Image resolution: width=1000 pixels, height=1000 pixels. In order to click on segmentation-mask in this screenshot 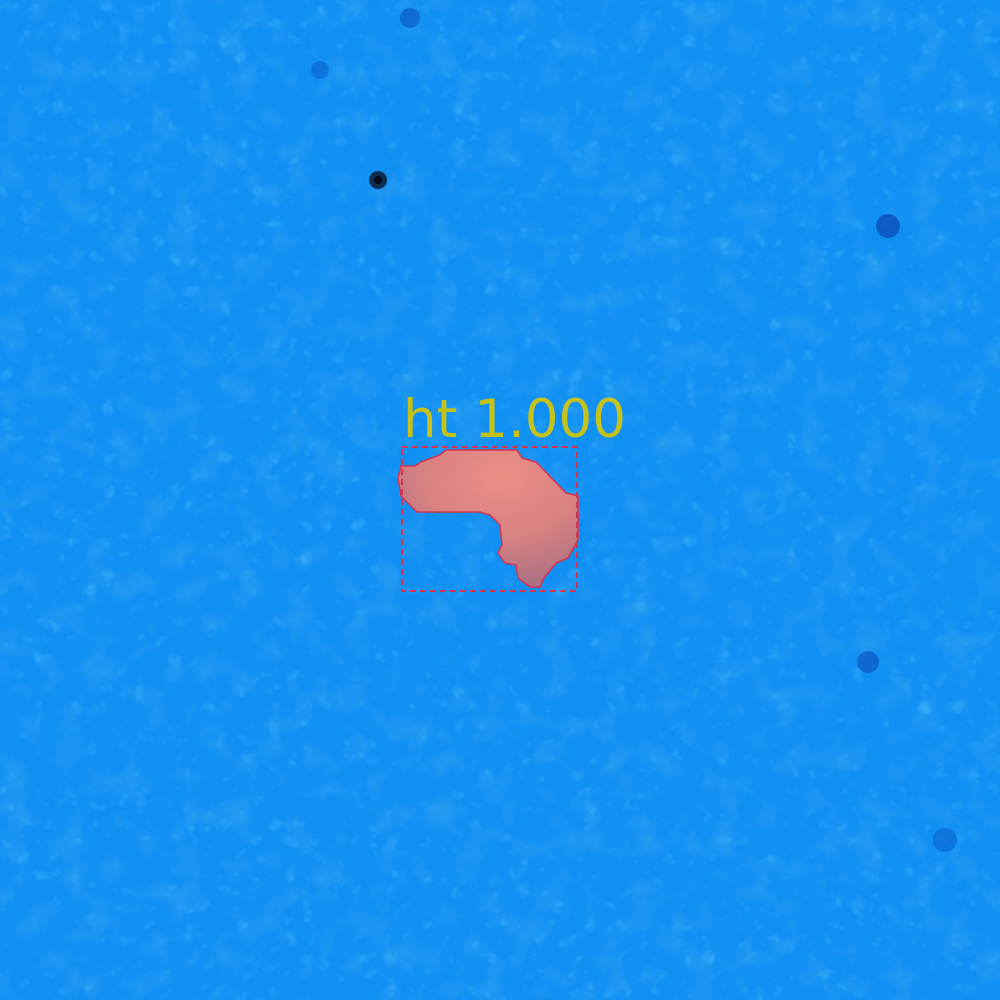, I will do `click(488, 518)`.